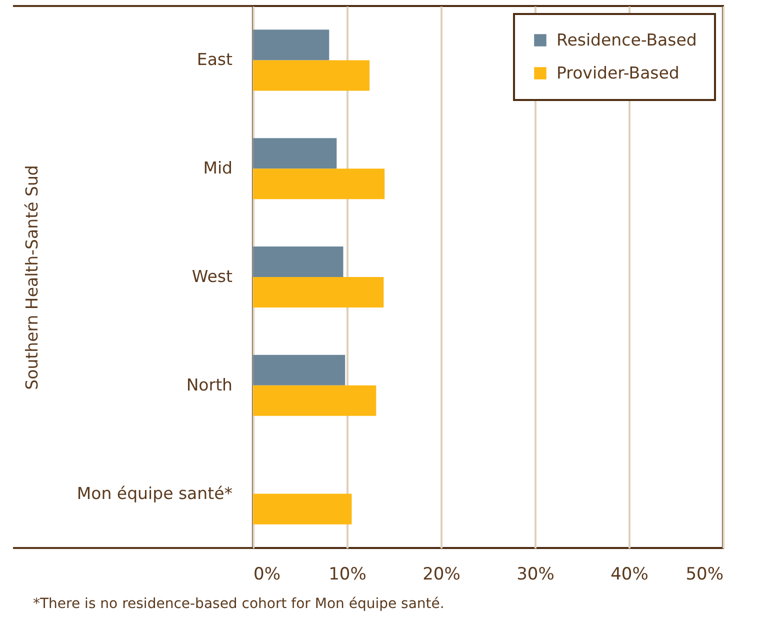 The height and width of the screenshot is (620, 761). Describe the element at coordinates (629, 574) in the screenshot. I see `x-tick-label: 40%` at that location.